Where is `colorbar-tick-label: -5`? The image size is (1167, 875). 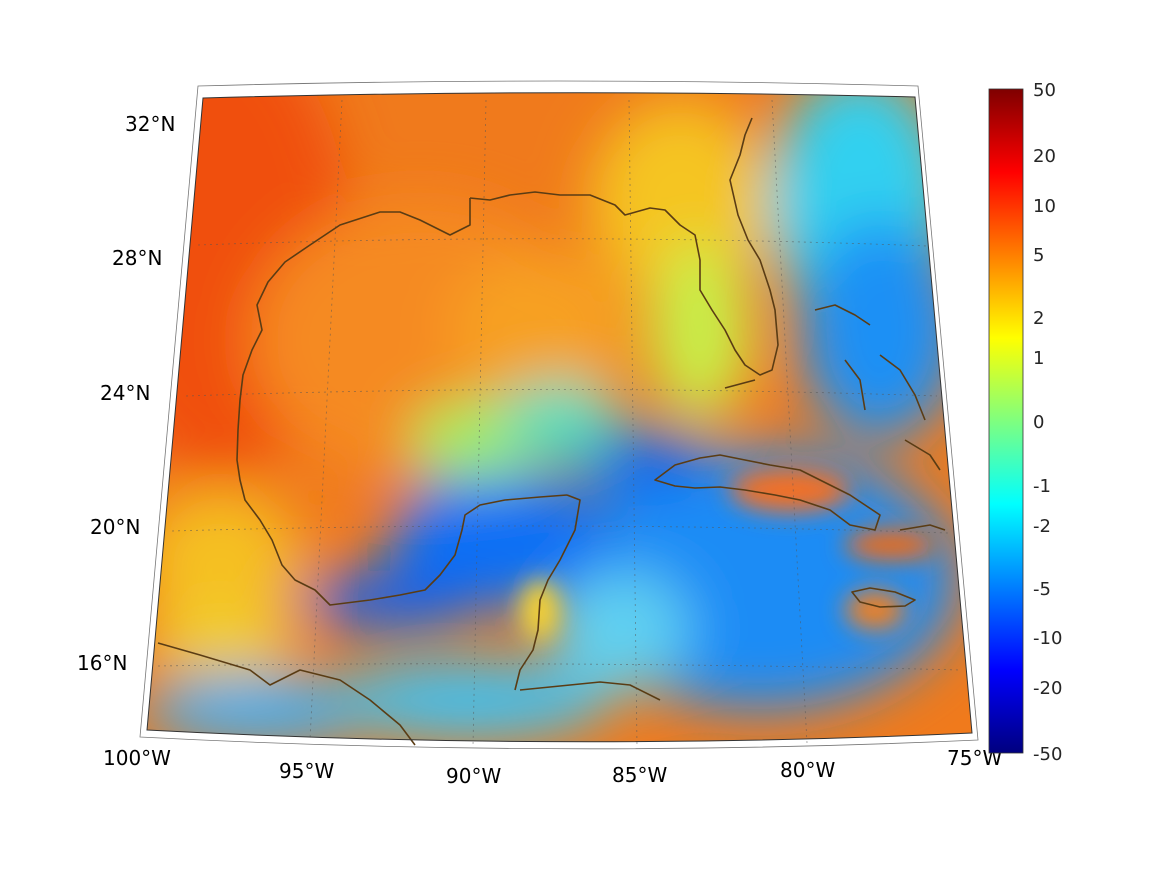 colorbar-tick-label: -5 is located at coordinates (1042, 589).